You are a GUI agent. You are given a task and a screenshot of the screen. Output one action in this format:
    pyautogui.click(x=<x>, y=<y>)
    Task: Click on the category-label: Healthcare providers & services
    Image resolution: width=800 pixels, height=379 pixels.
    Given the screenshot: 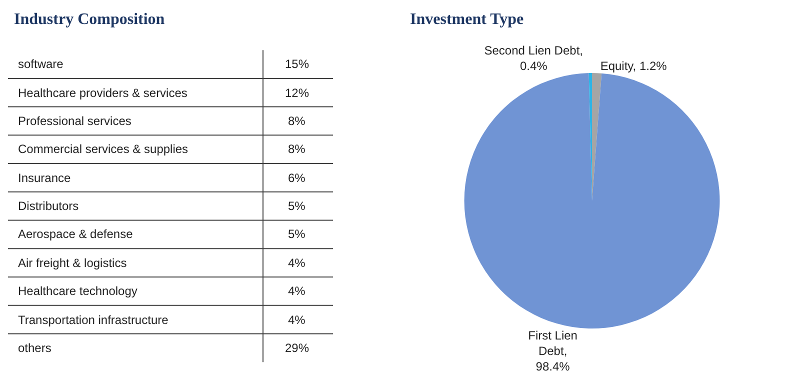 What is the action you would take?
    pyautogui.click(x=103, y=93)
    